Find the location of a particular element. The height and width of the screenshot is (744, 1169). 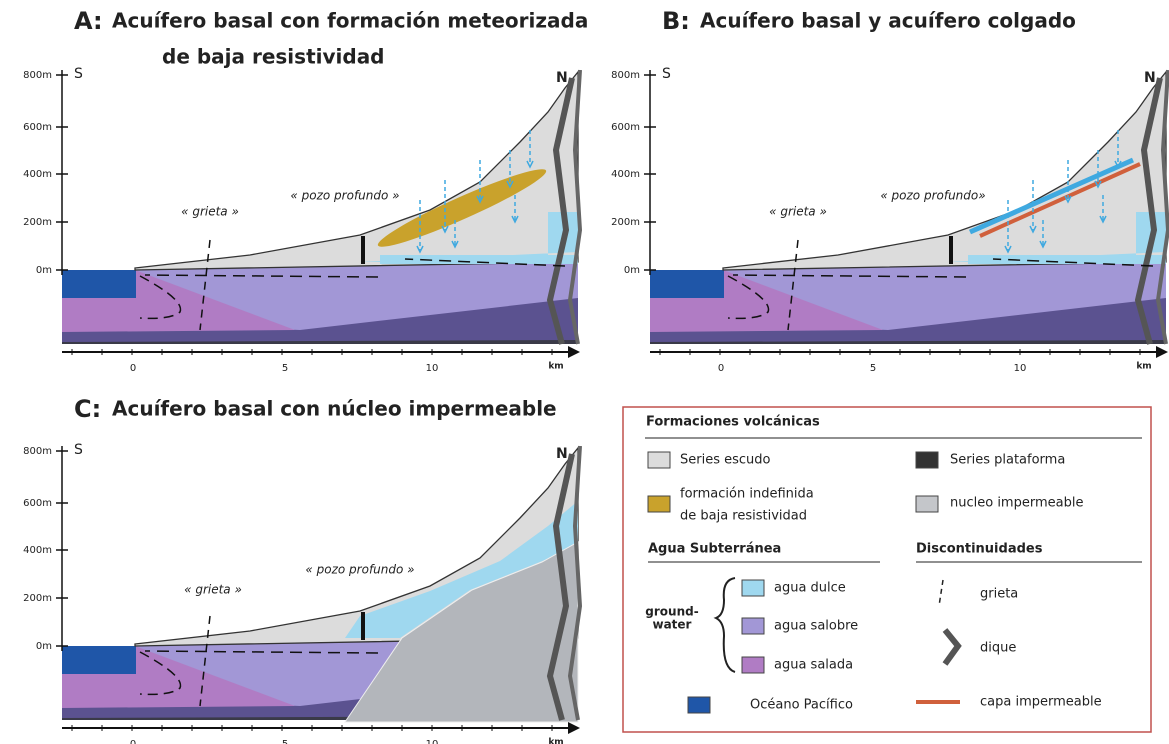

x-arrow is located at coordinates (574, 352).